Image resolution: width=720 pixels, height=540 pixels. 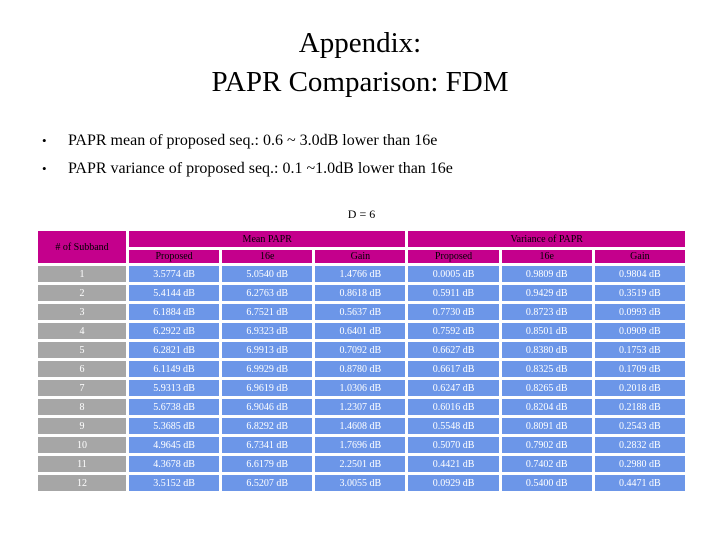 What do you see at coordinates (453, 426) in the screenshot?
I see `value-cell: 0.5548 dB` at bounding box center [453, 426].